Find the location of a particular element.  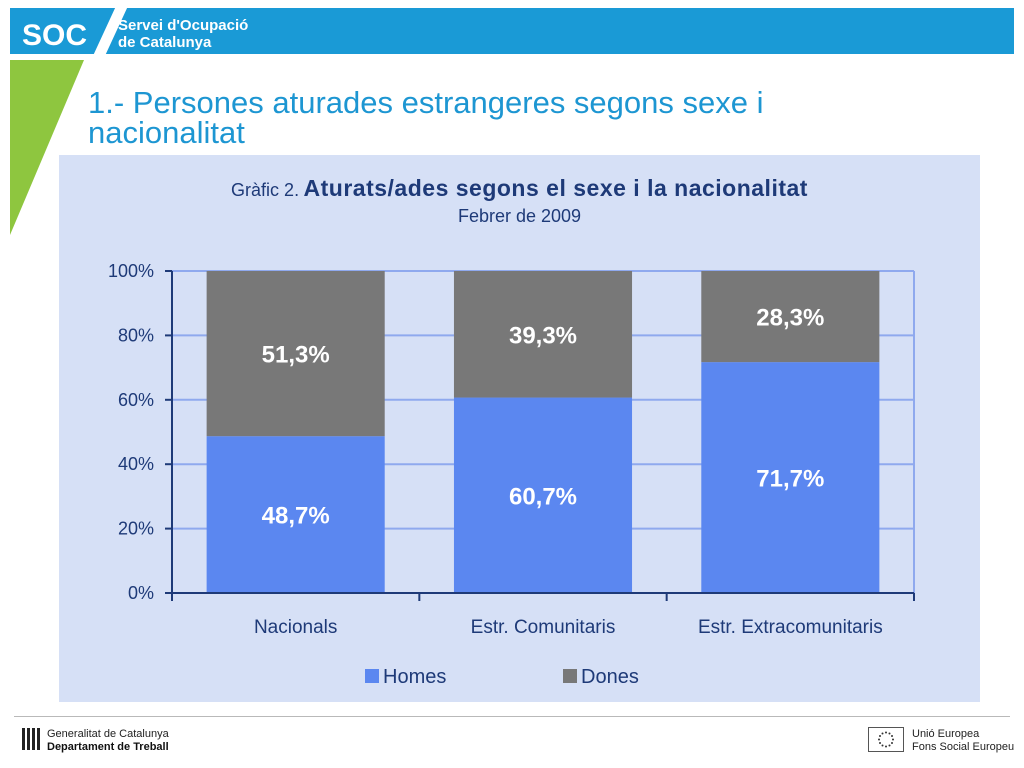

data-label: 51,3% is located at coordinates (296, 355).